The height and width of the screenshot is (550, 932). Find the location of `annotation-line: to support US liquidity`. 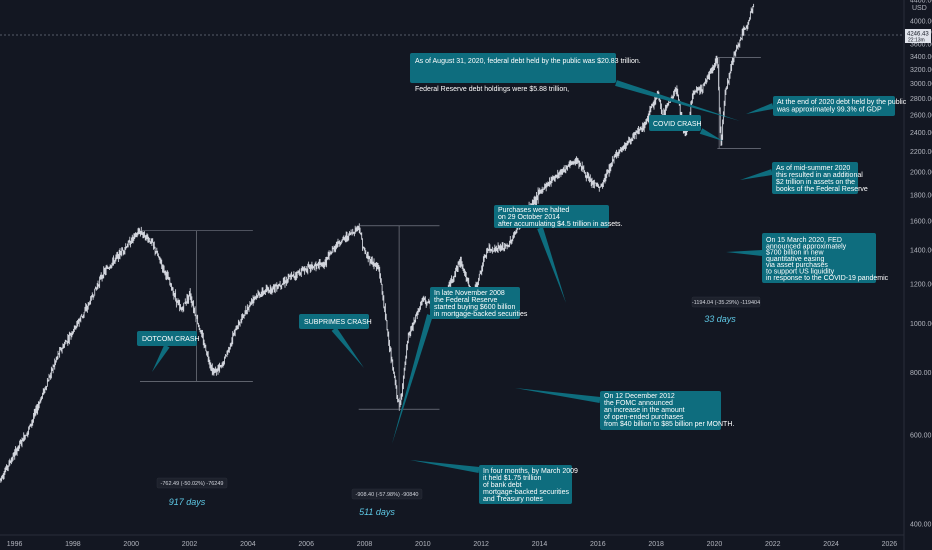

annotation-line: to support US liquidity is located at coordinates (800, 272).